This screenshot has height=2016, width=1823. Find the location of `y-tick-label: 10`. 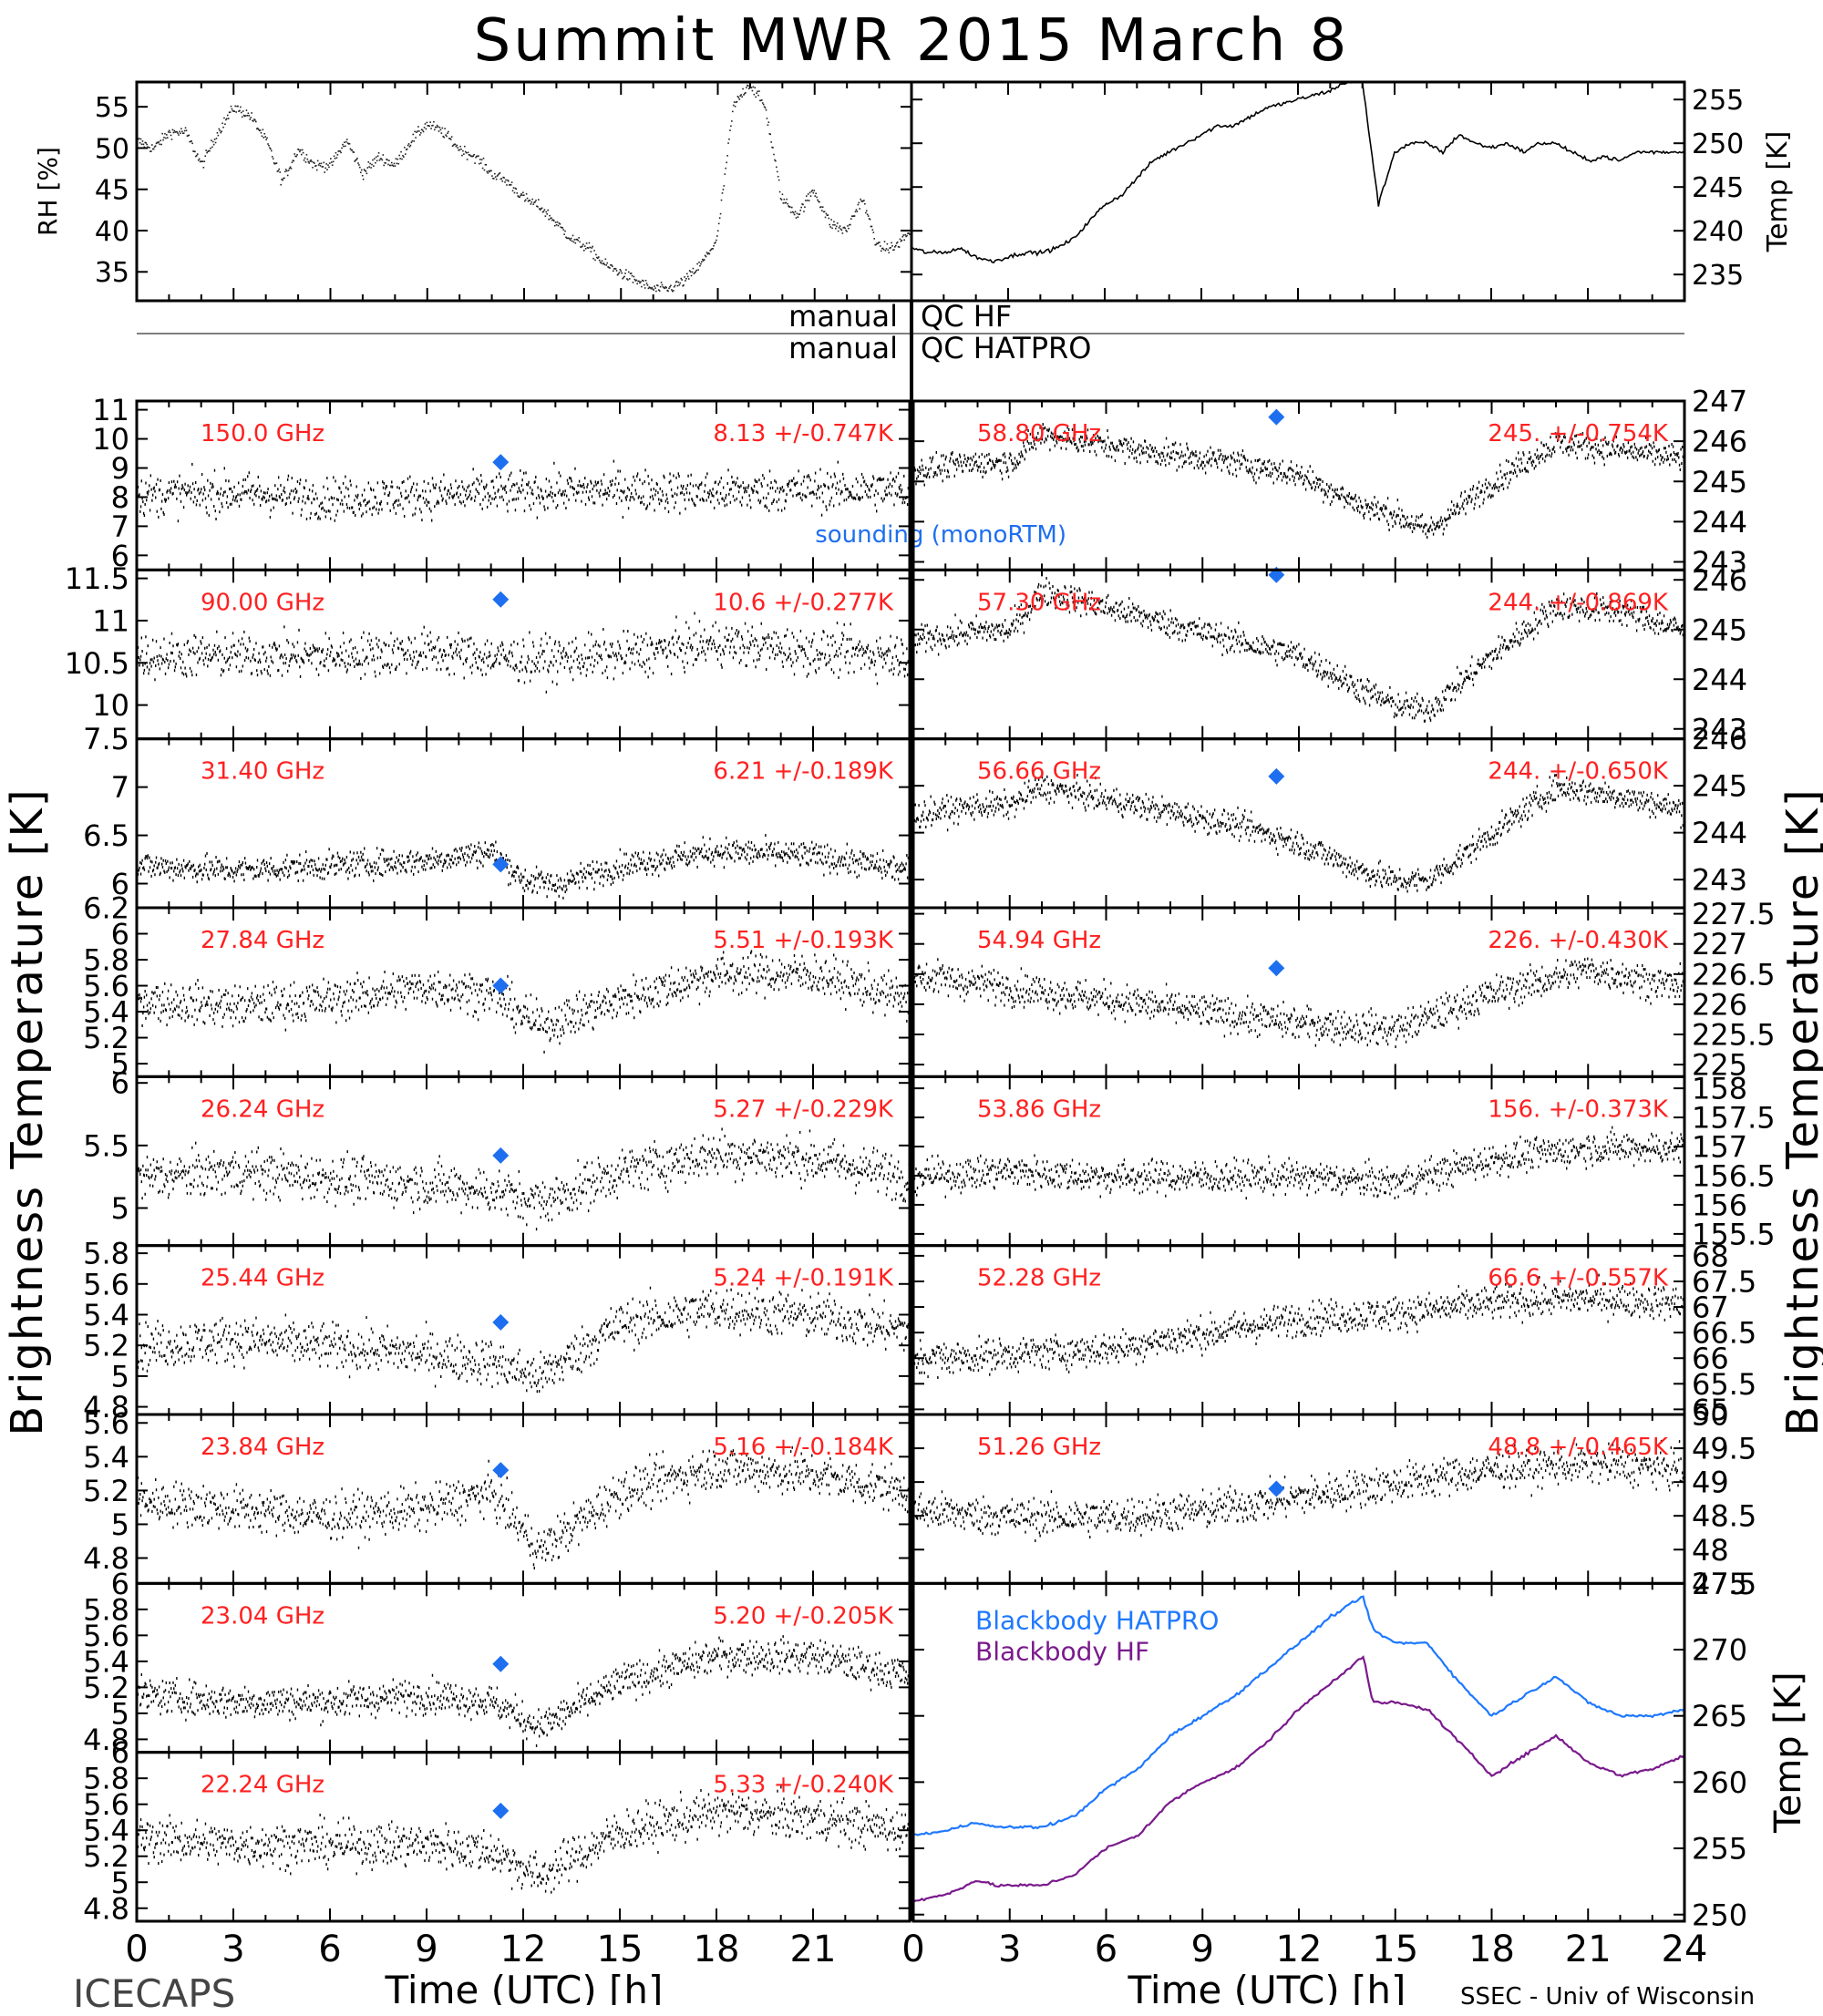

y-tick-label: 10 is located at coordinates (110, 705).